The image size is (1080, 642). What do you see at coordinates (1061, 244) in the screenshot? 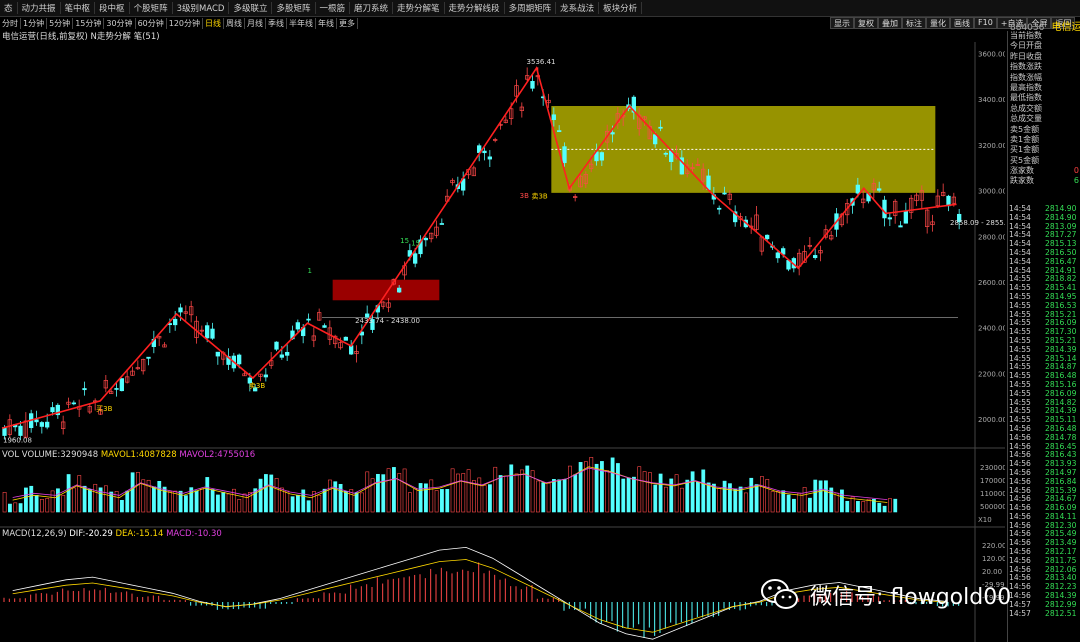
I see `tick-price: 2815.13` at bounding box center [1061, 244].